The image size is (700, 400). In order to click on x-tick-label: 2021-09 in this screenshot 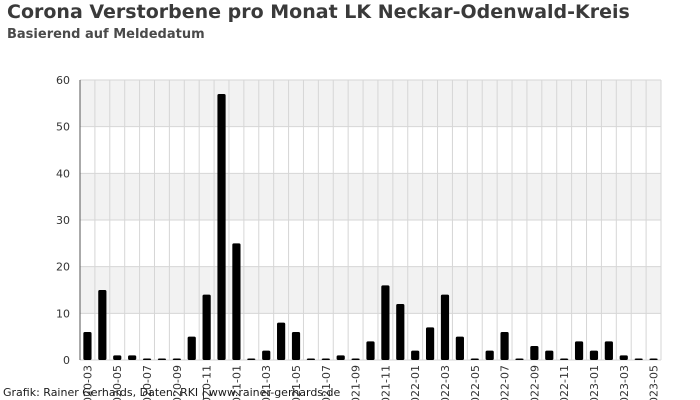, I will do `click(356, 382)`.